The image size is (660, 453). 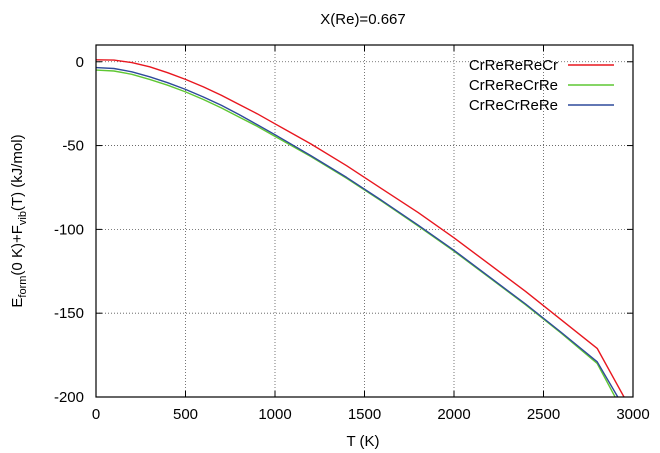 What do you see at coordinates (274, 414) in the screenshot?
I see `x-tick-label: 1000` at bounding box center [274, 414].